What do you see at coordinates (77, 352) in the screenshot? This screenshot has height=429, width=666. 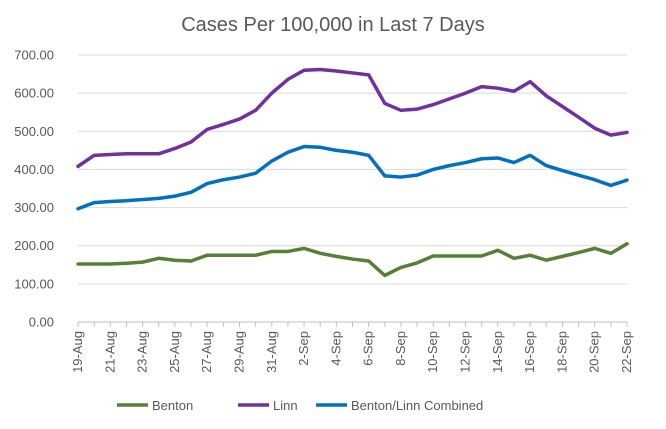 I see `x-tick-label: 19-Aug` at bounding box center [77, 352].